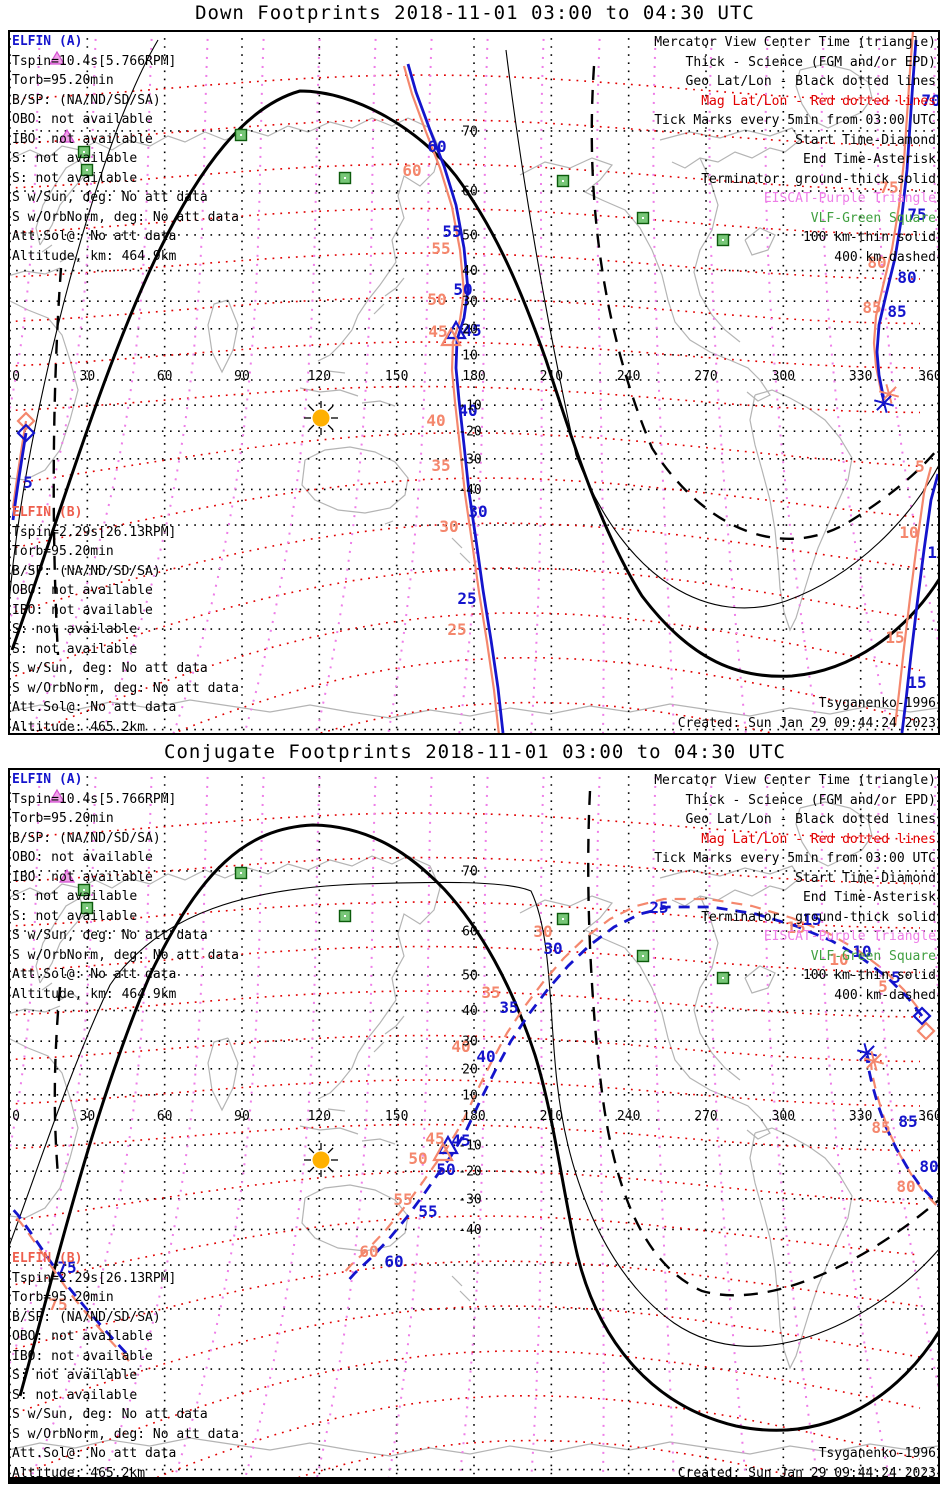 The image size is (950, 1500). I want to click on elfin-b-p1-line-9: Att.Sol@: No att data, so click(94, 707).